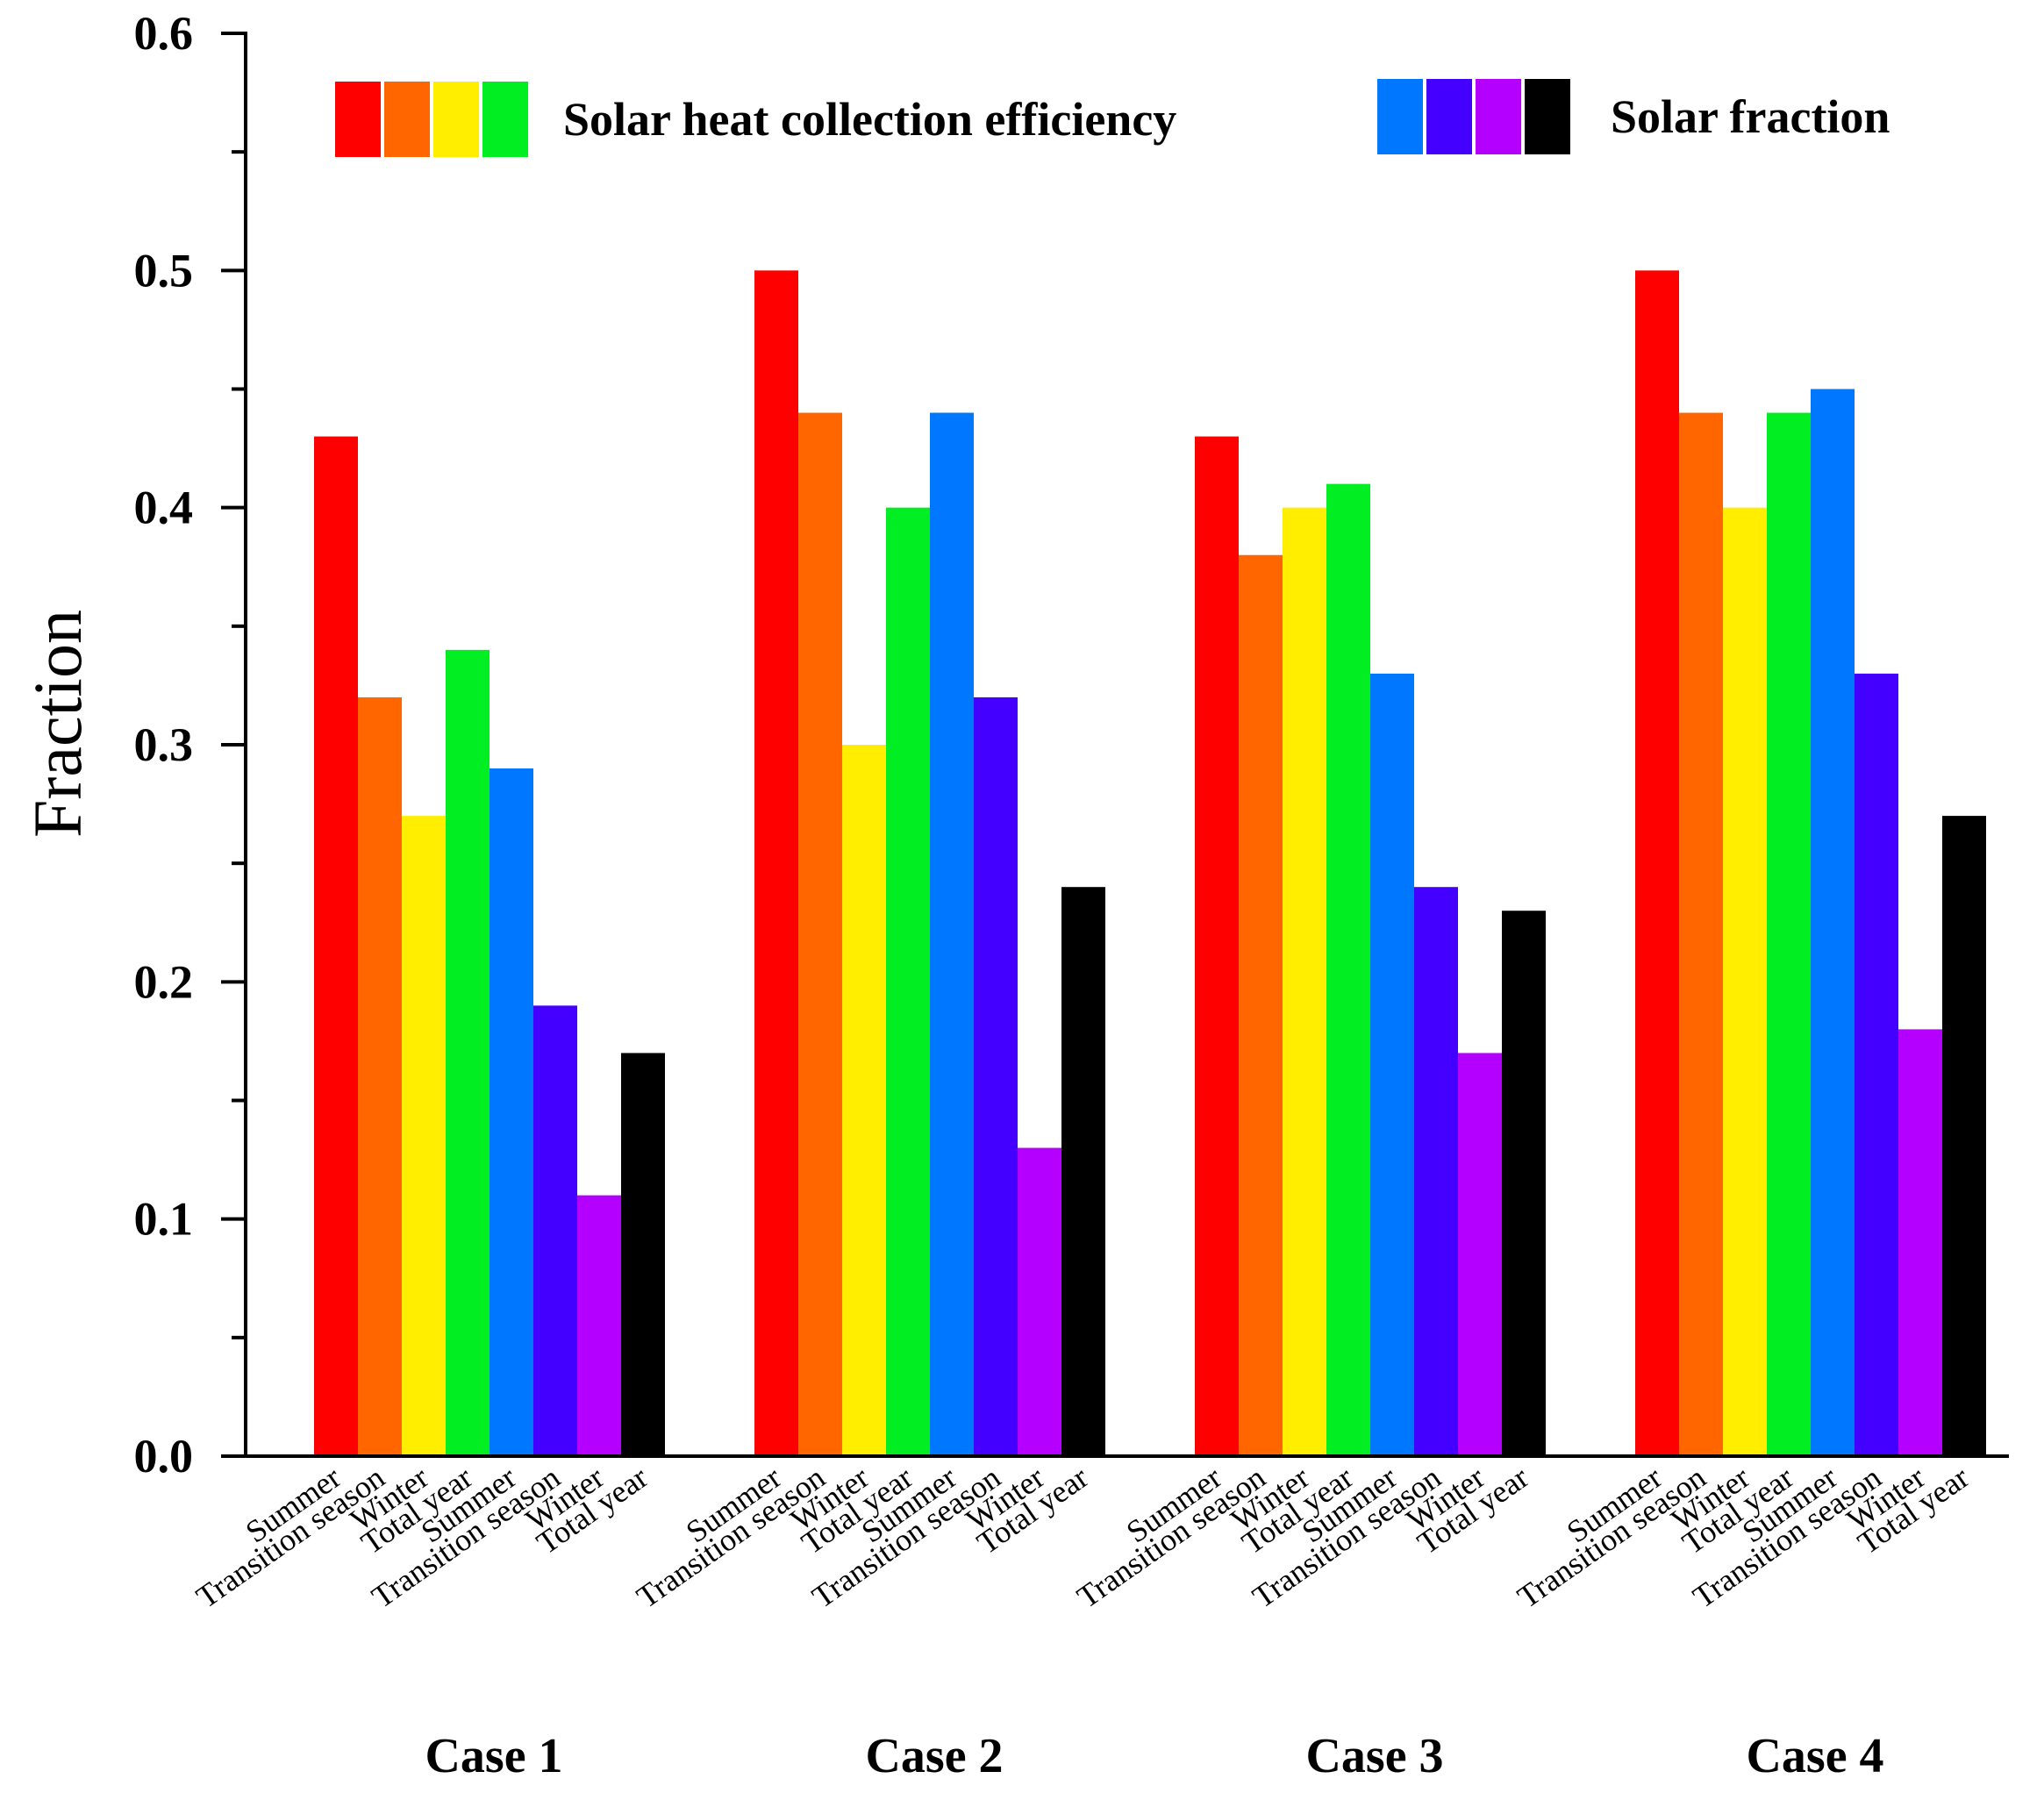  I want to click on y-tick-label: 0.3, so click(164, 745).